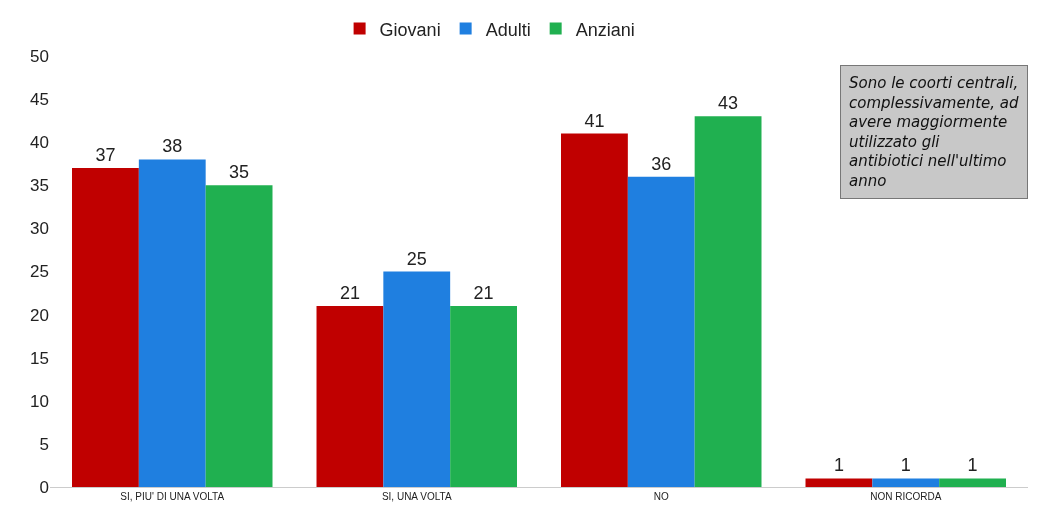 This screenshot has width=1038, height=527. Describe the element at coordinates (39, 272) in the screenshot. I see `y-tick-label: 25` at that location.